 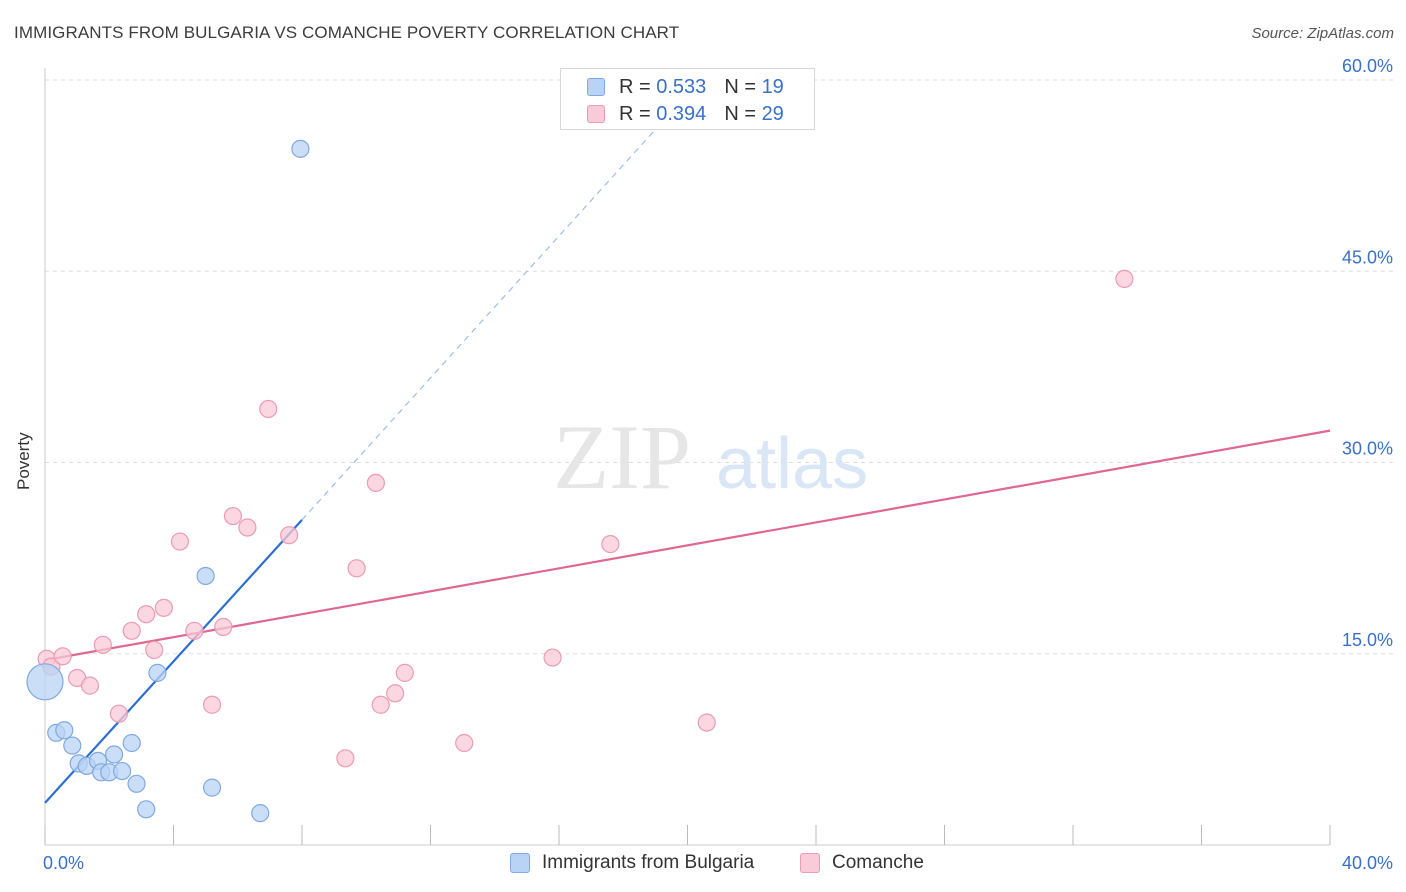 I want to click on watermark-atlas: atlas, so click(x=792, y=464).